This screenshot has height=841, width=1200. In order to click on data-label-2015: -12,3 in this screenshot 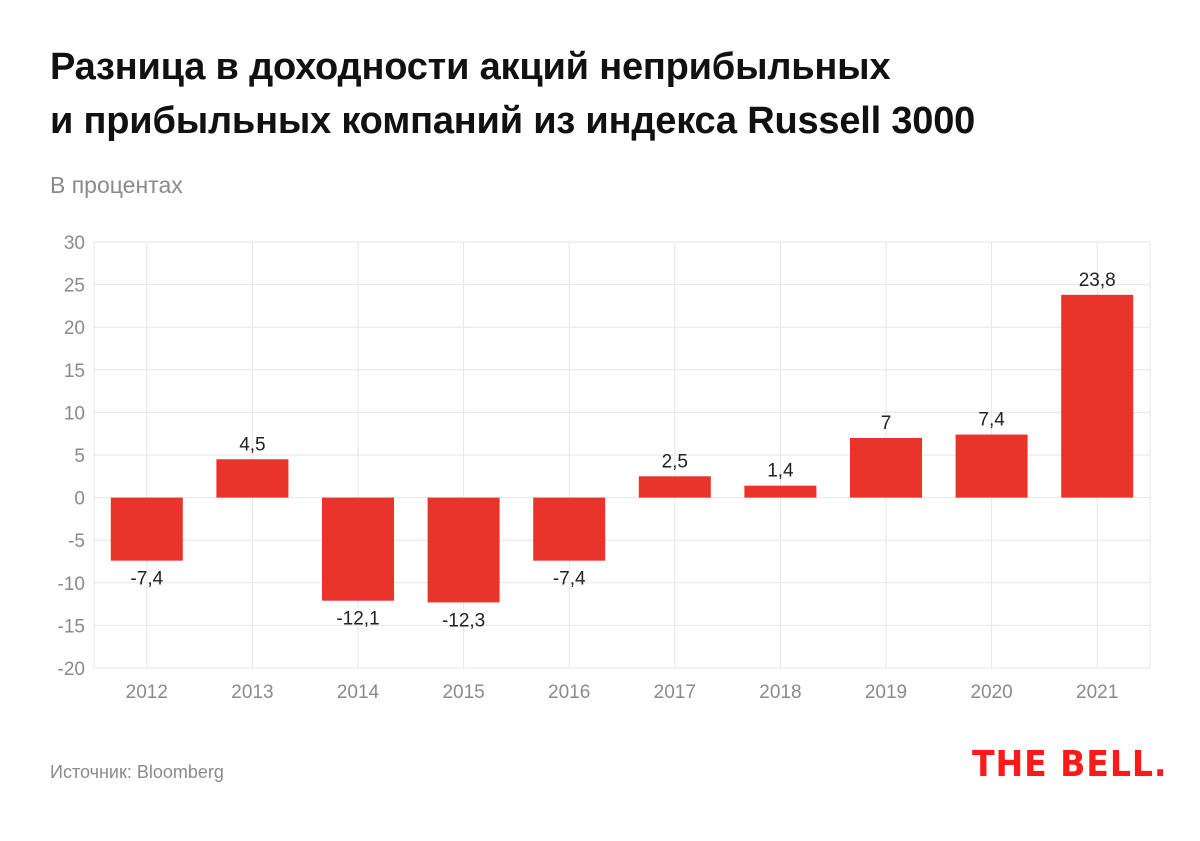, I will do `click(463, 620)`.